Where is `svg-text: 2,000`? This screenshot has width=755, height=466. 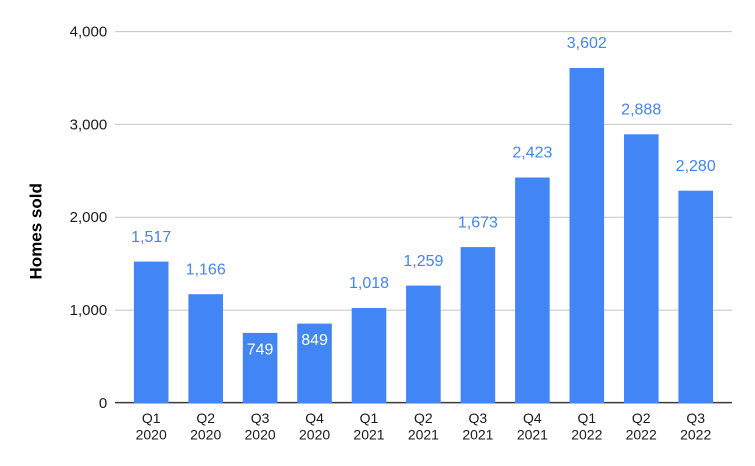
svg-text: 2,000 is located at coordinates (89, 217).